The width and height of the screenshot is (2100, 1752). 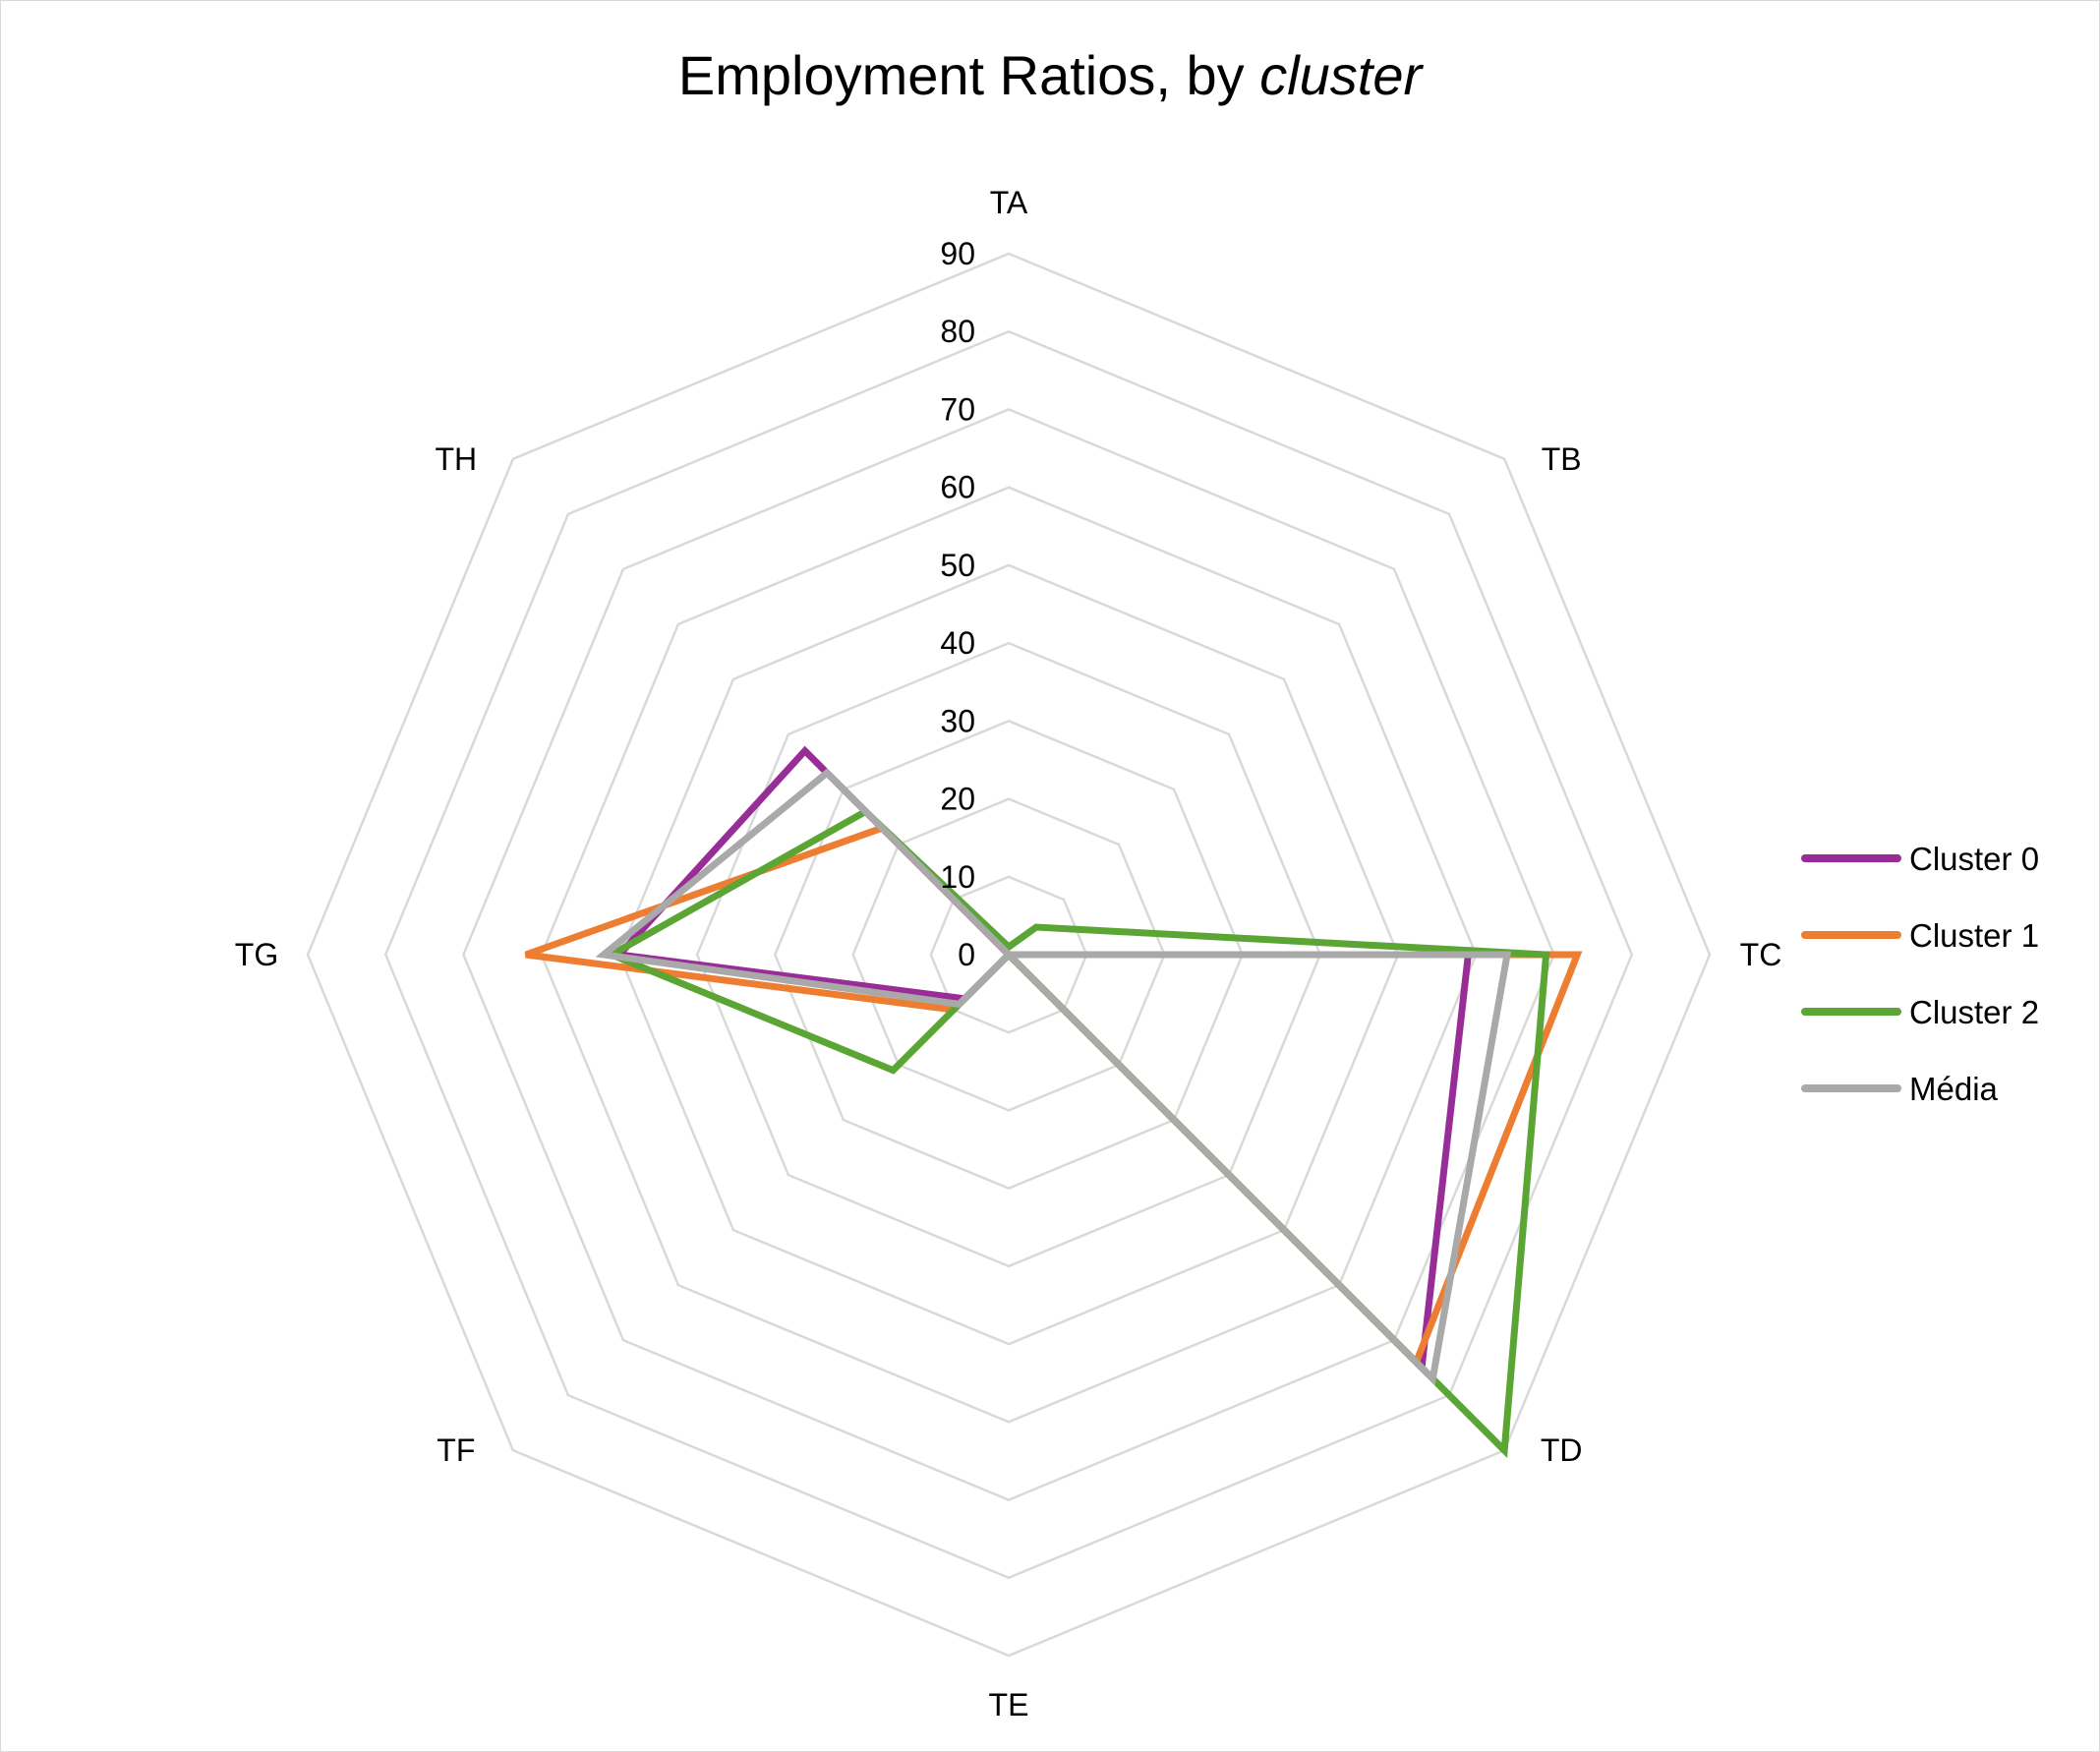 What do you see at coordinates (957, 799) in the screenshot?
I see `tick-label-20: 20` at bounding box center [957, 799].